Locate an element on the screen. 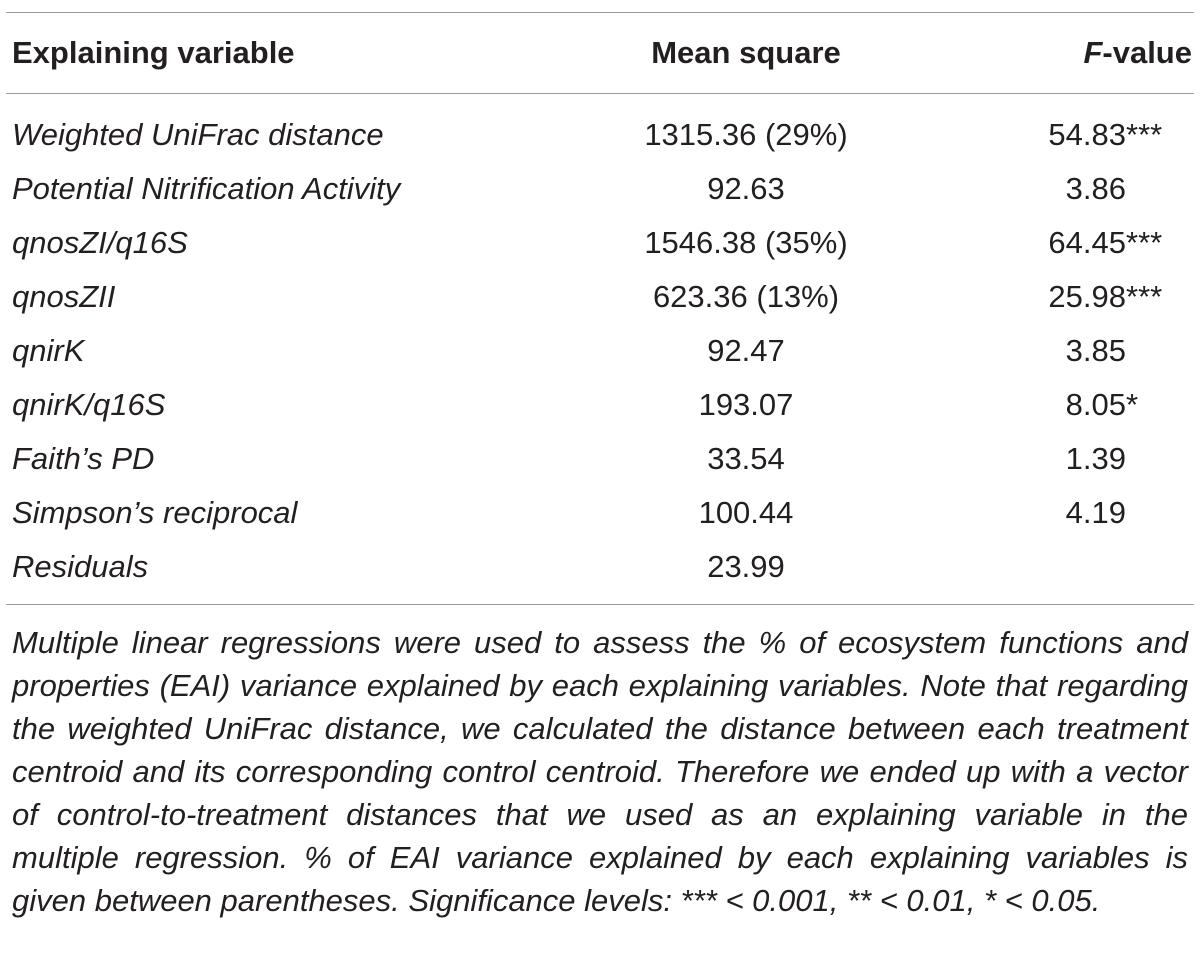 This screenshot has width=1200, height=973. cell-mean-square: 100.44 is located at coordinates (746, 512).